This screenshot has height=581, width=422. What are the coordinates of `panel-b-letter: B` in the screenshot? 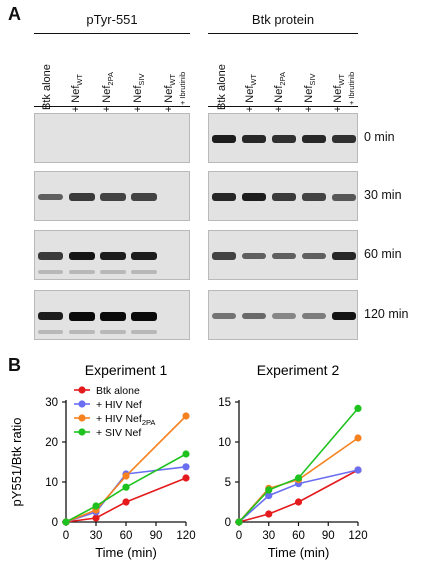 It's located at (14, 365).